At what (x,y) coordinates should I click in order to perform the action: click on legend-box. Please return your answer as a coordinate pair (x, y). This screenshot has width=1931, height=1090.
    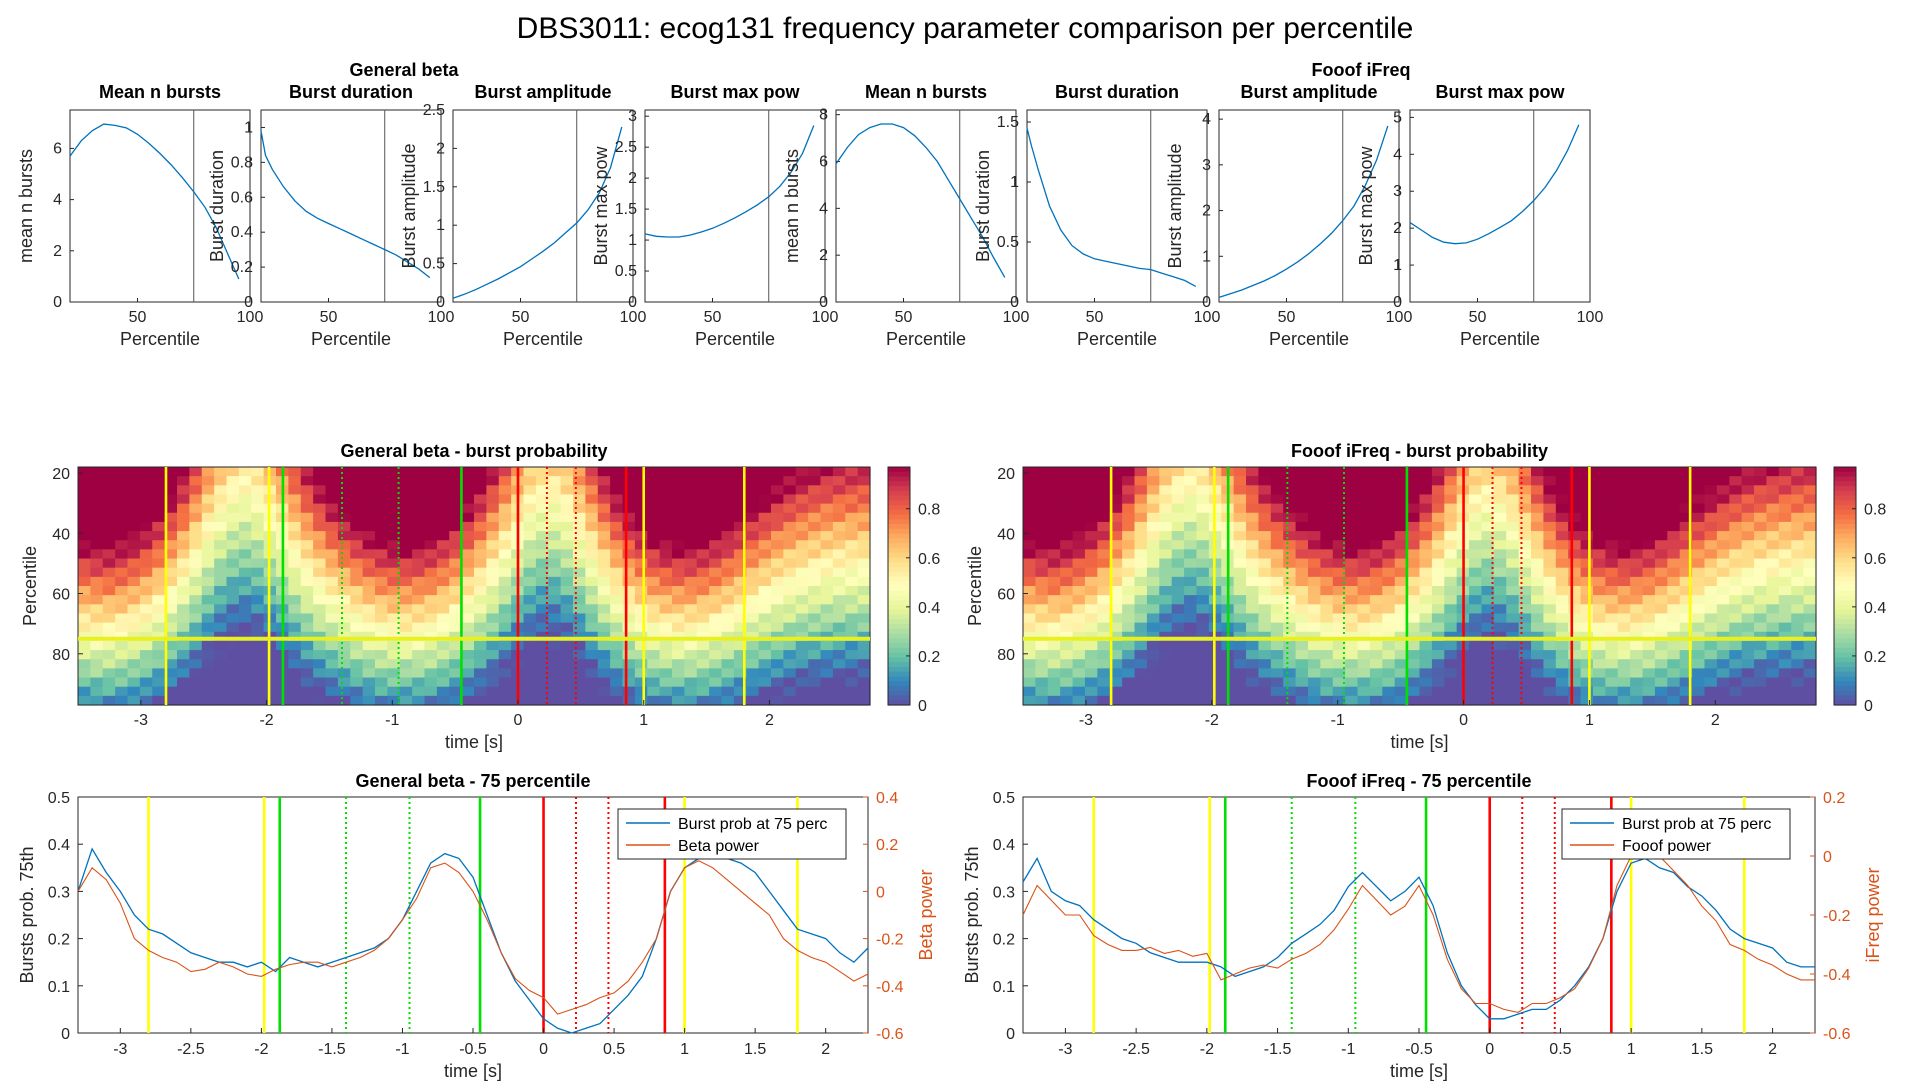
    Looking at the image, I should click on (1676, 834).